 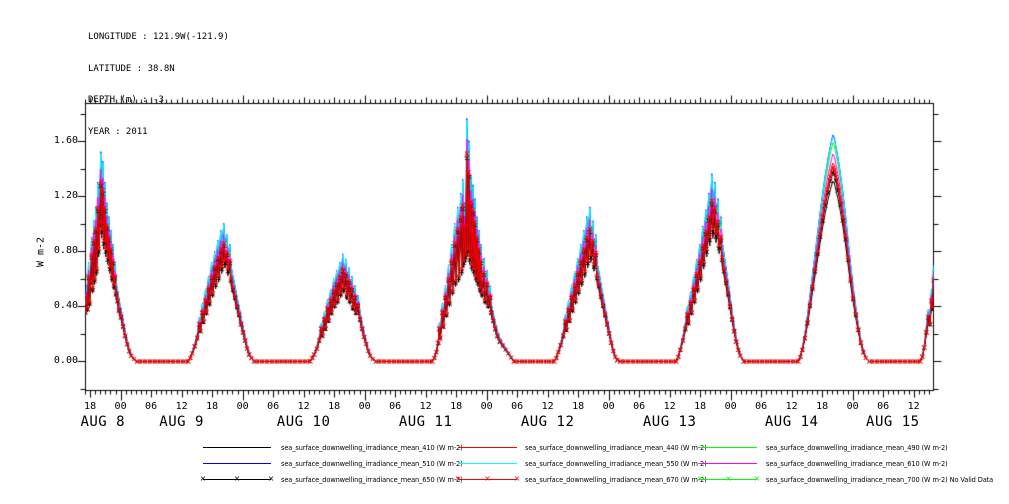 What do you see at coordinates (65, 140) in the screenshot?
I see `y-tick-label-1.60: 1.60` at bounding box center [65, 140].